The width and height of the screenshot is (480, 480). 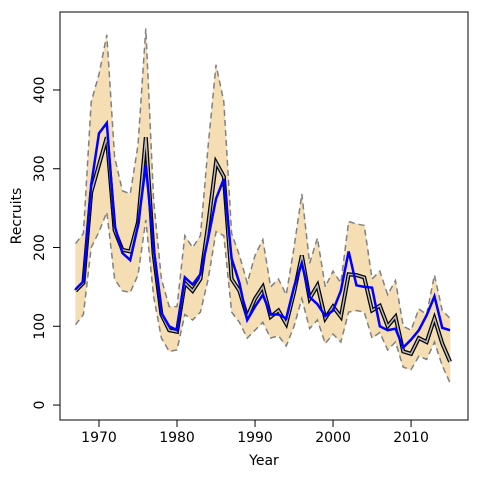 What do you see at coordinates (40, 247) in the screenshot?
I see `y-tick-label: 200` at bounding box center [40, 247].